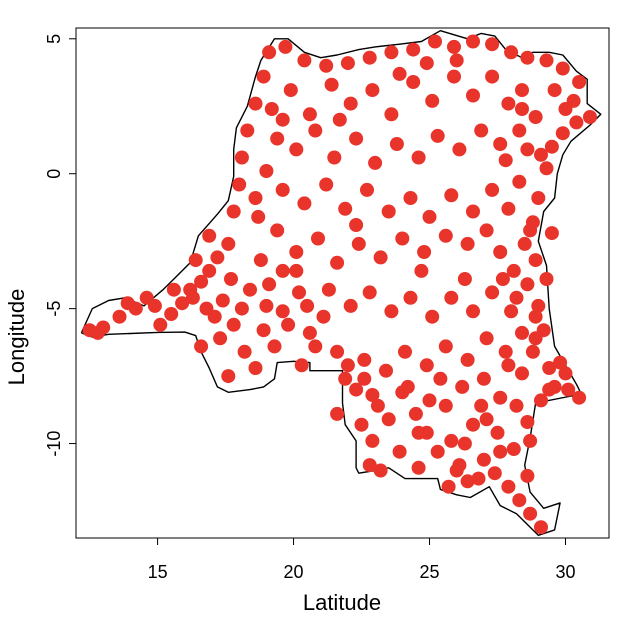 This screenshot has height=638, width=631. I want to click on y-tick-label: -10, so click(54, 444).